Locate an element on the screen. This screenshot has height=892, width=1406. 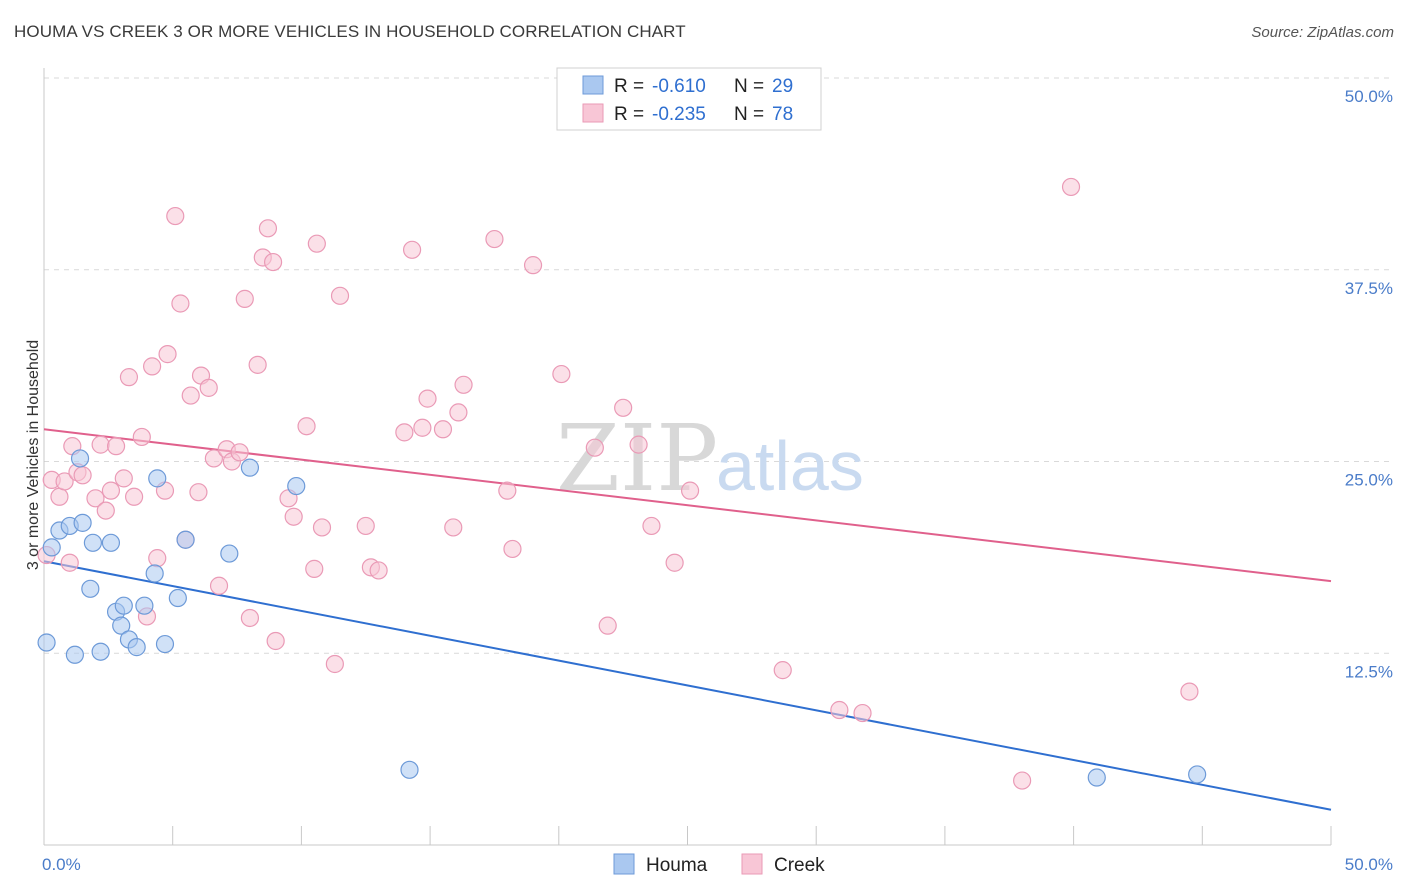
legend-n-value-houma: 29 is located at coordinates (782, 86).